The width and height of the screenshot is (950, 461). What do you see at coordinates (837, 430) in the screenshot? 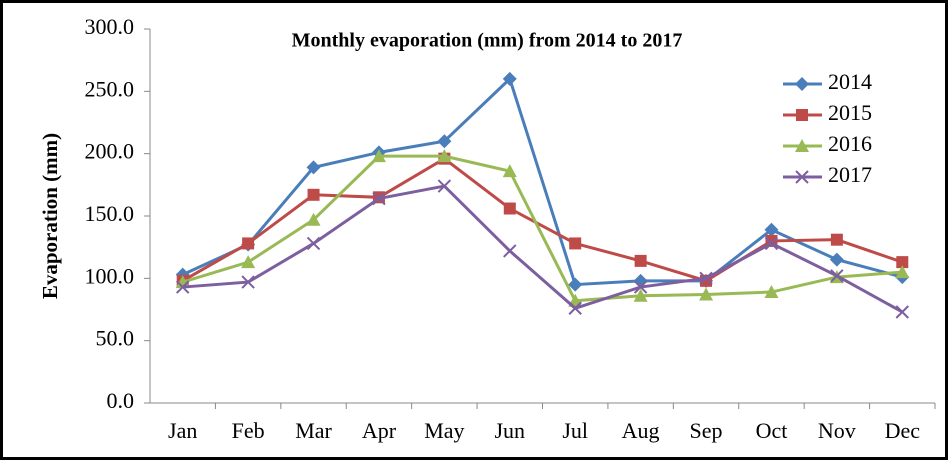
I see `x-tick-label: Nov` at bounding box center [837, 430].